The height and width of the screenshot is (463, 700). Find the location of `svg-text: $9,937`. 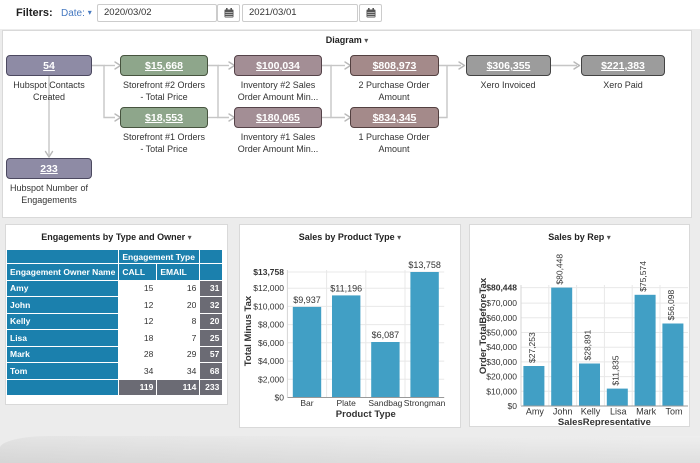

svg-text: $9,937 is located at coordinates (307, 300).